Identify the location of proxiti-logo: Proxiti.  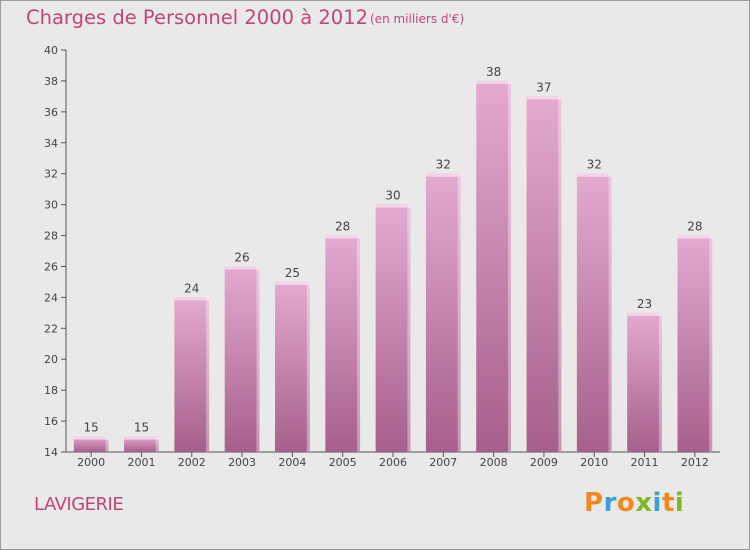
(634, 503).